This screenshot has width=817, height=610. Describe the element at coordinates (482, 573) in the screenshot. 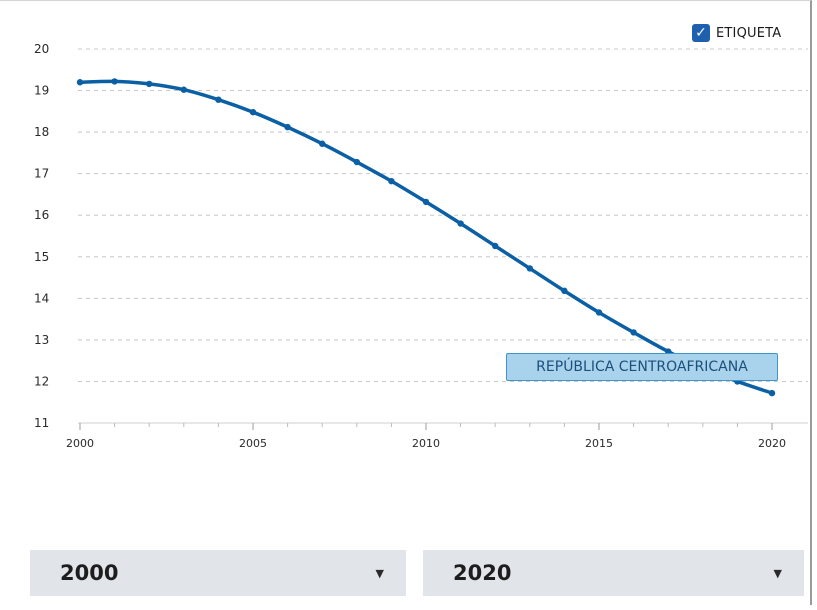

I see `end-year-value: 2020` at that location.